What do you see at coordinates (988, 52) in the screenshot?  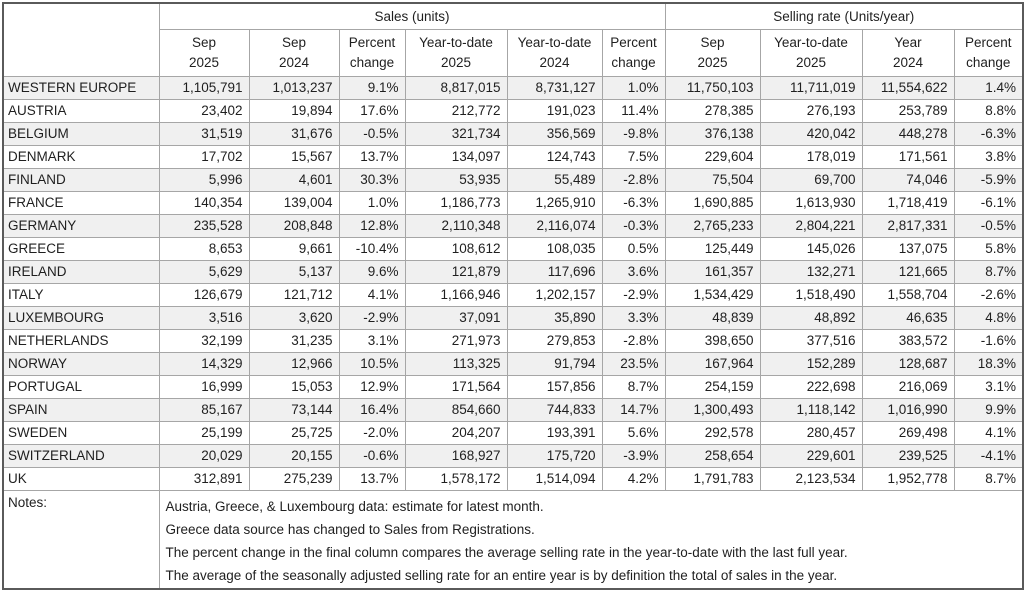 I see `column-header-9: Percent change` at bounding box center [988, 52].